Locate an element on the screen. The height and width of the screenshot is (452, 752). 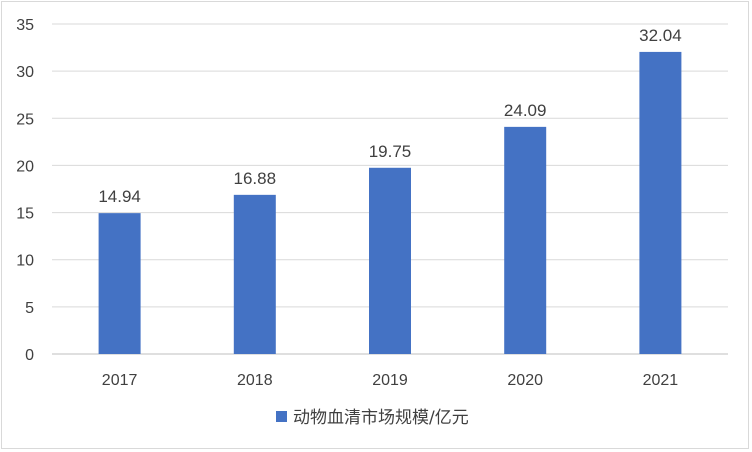
data-label: 16.88 is located at coordinates (255, 178).